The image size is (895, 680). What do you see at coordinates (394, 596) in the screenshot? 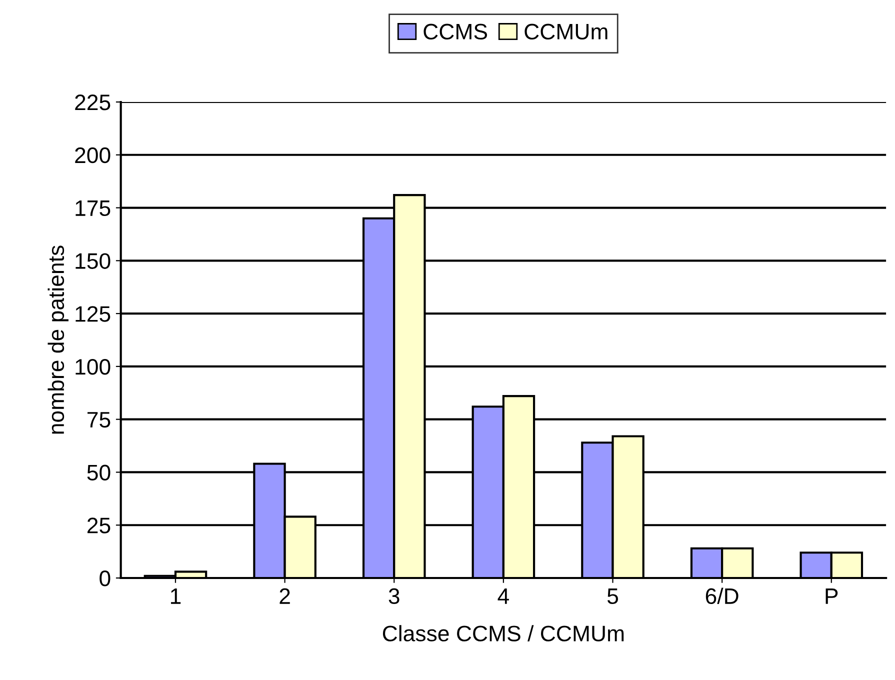
I see `x-tick-label: 3` at bounding box center [394, 596].